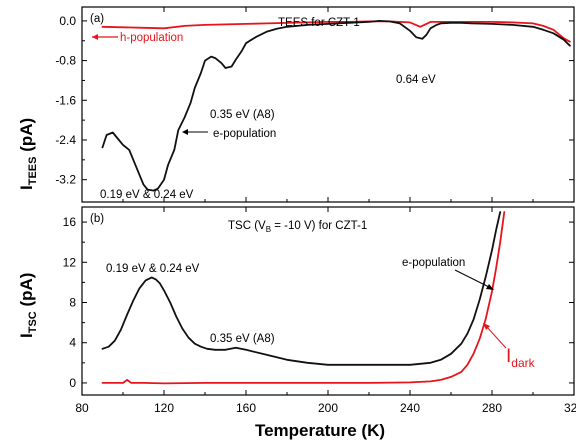  What do you see at coordinates (153, 269) in the screenshot?
I see `annotation-019-024ev-b: 0.19 eV & 0.24 eV` at bounding box center [153, 269].